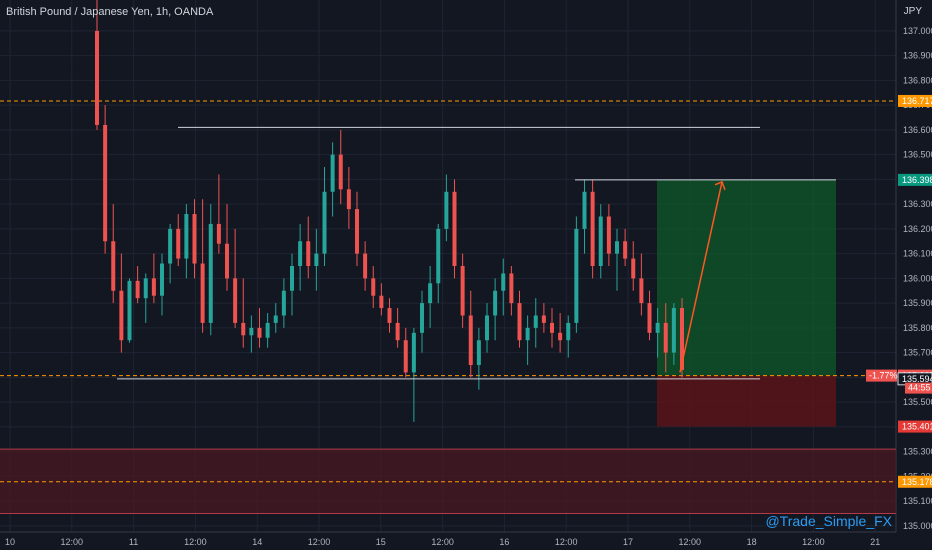 The width and height of the screenshot is (932, 550). Describe the element at coordinates (912, 11) in the screenshot. I see `currency-label: JPY` at that location.